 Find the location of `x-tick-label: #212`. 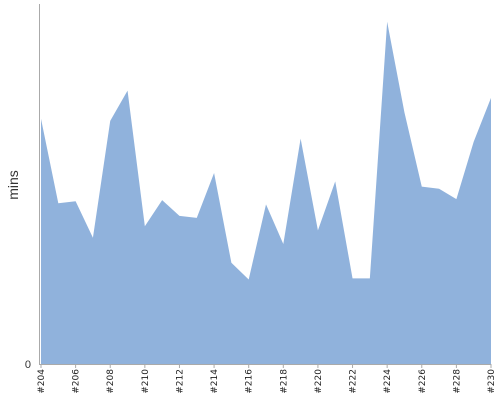

x-tick-label: #212 is located at coordinates (180, 381).